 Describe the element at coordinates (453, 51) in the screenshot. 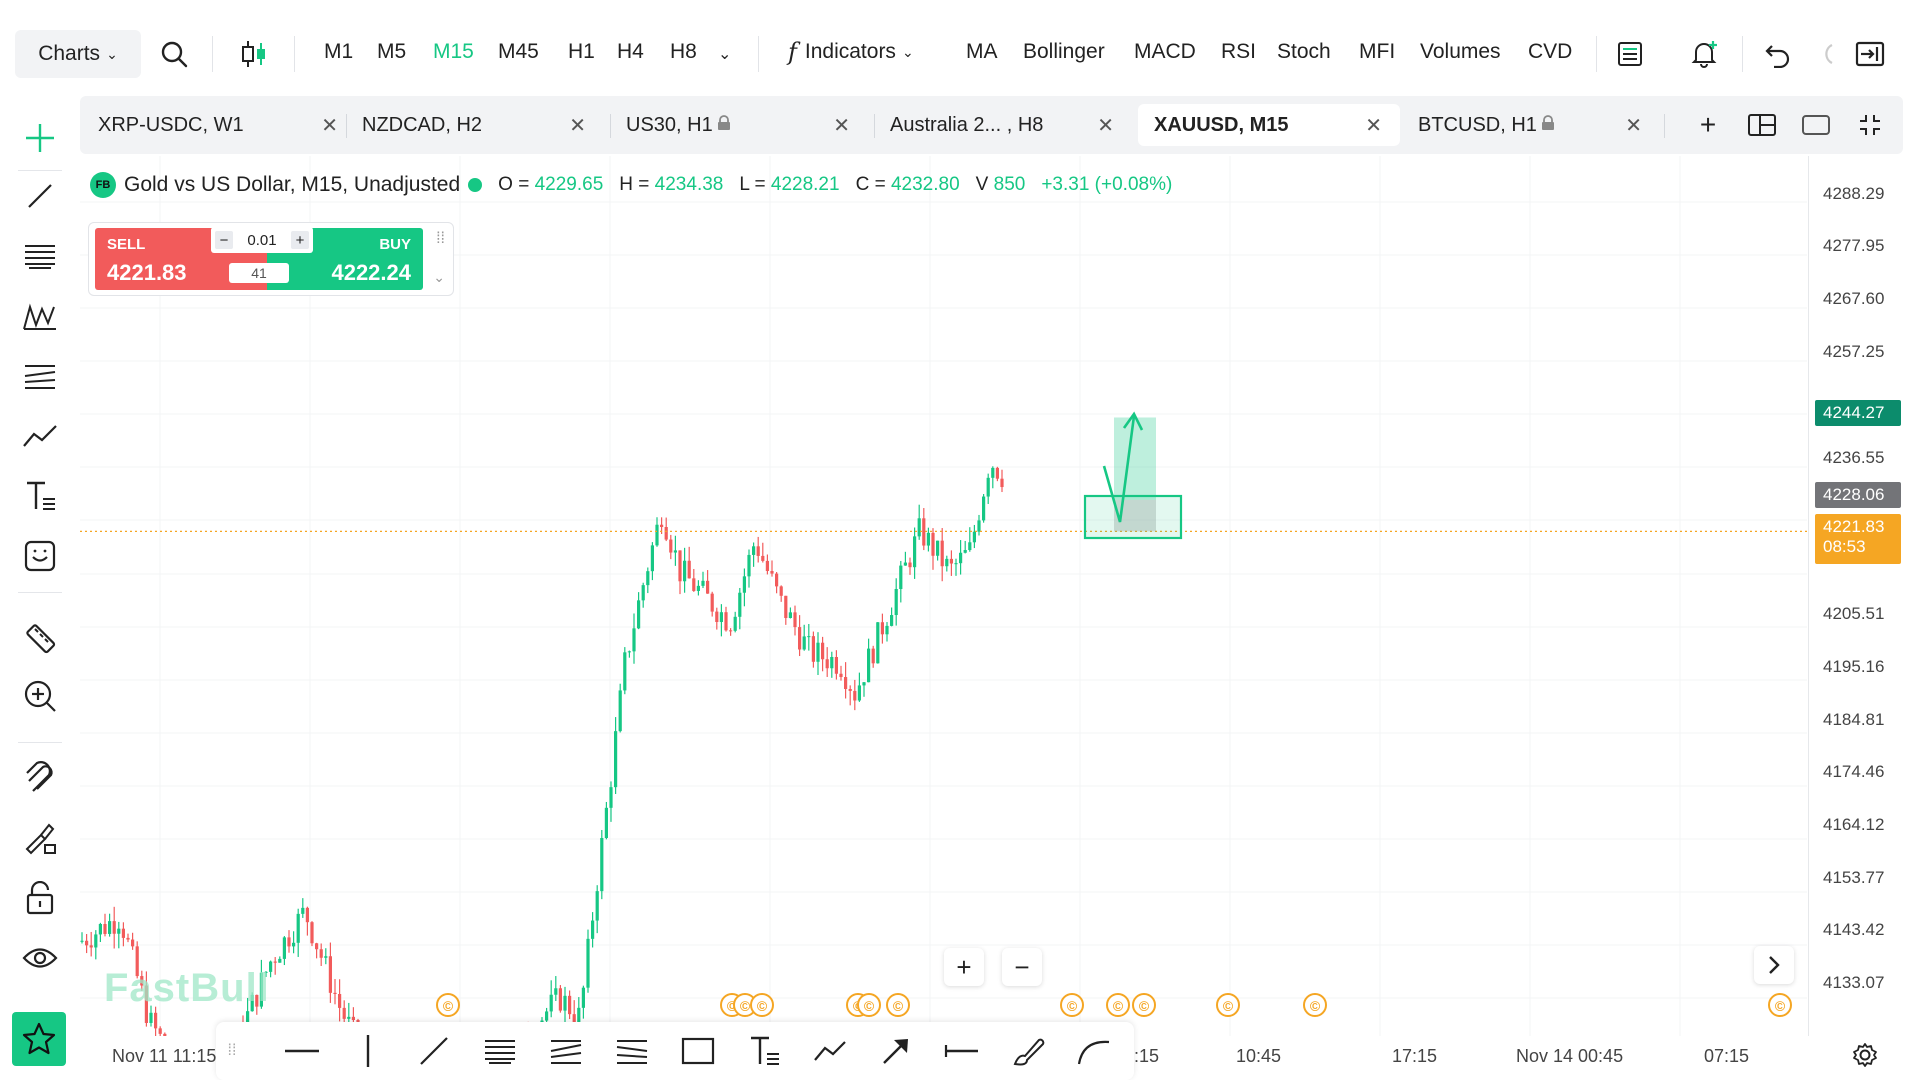

I see `timeframe-m15: M15` at that location.